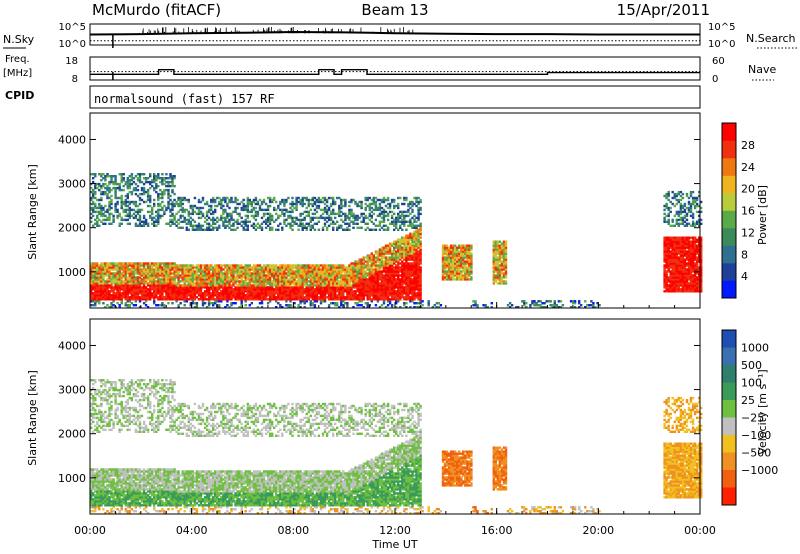  What do you see at coordinates (395, 530) in the screenshot?
I see `x-tick-label: 12:00` at bounding box center [395, 530].